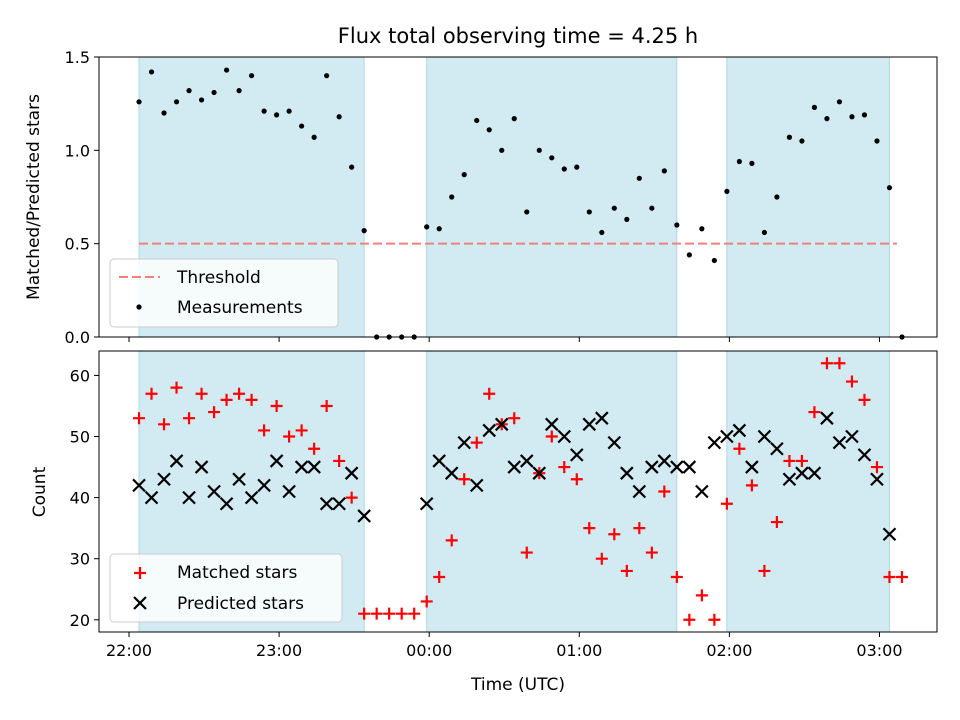 This screenshot has width=960, height=720. Describe the element at coordinates (77, 57) in the screenshot. I see `y-tick-label: 1.5` at that location.